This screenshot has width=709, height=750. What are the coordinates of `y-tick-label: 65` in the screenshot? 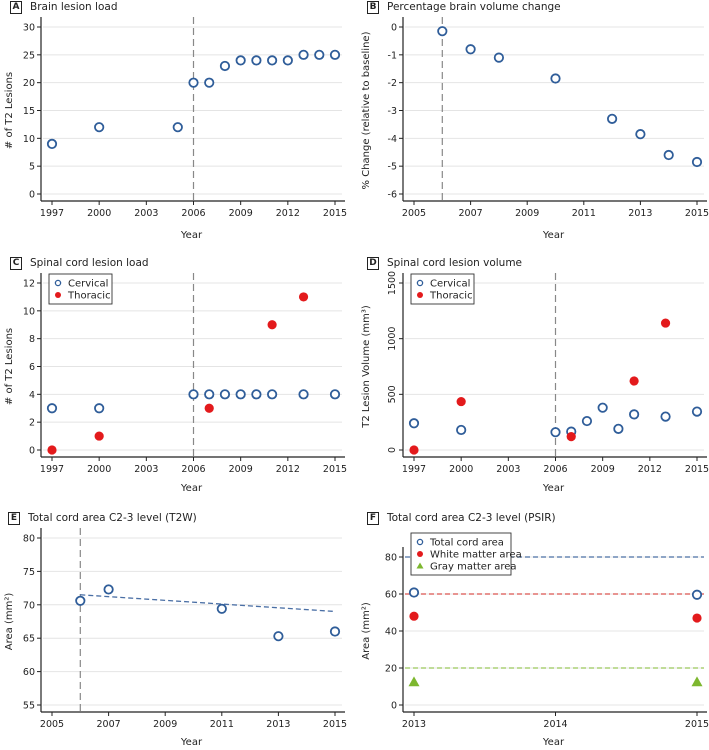 It's located at (29, 639).